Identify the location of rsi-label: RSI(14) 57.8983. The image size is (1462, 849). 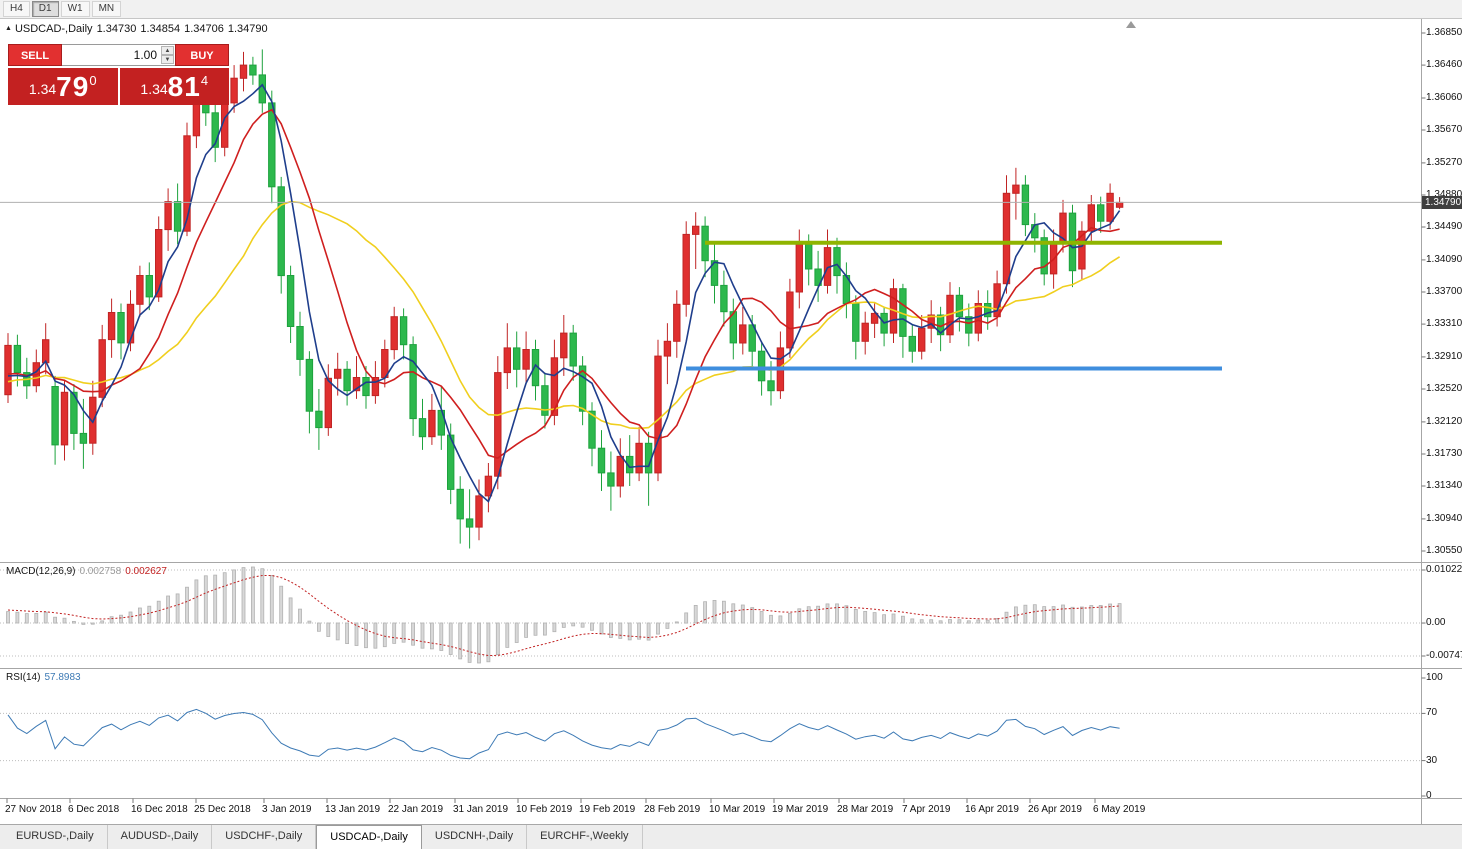
(45, 677).